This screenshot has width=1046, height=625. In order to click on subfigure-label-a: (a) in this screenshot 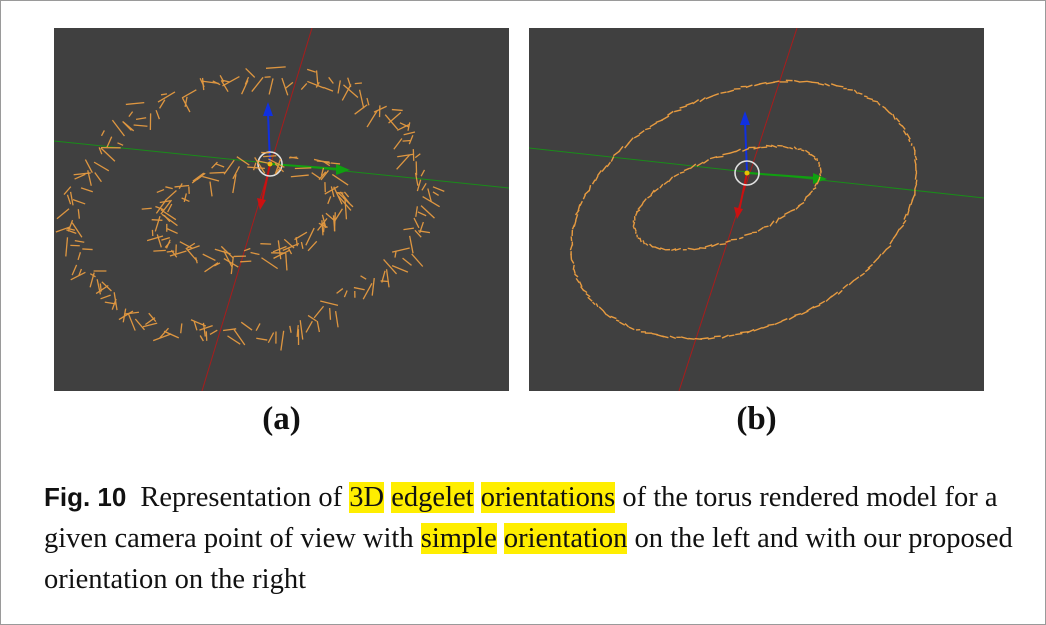, I will do `click(281, 419)`.